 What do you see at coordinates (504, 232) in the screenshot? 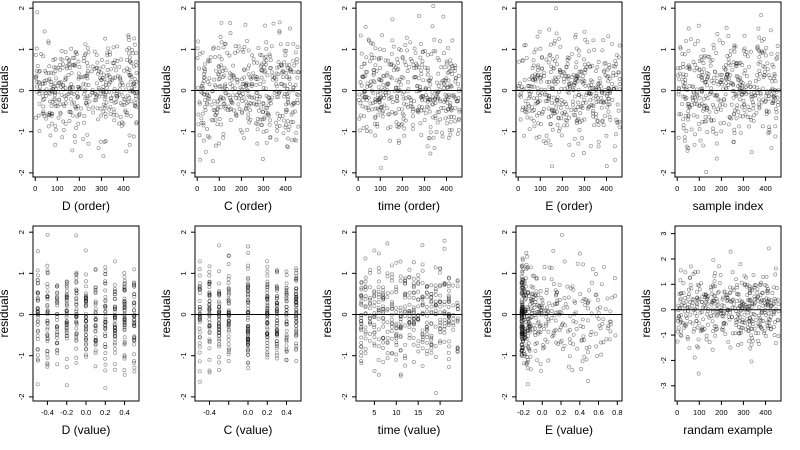
I see `y-tick-label: 2` at bounding box center [504, 232].